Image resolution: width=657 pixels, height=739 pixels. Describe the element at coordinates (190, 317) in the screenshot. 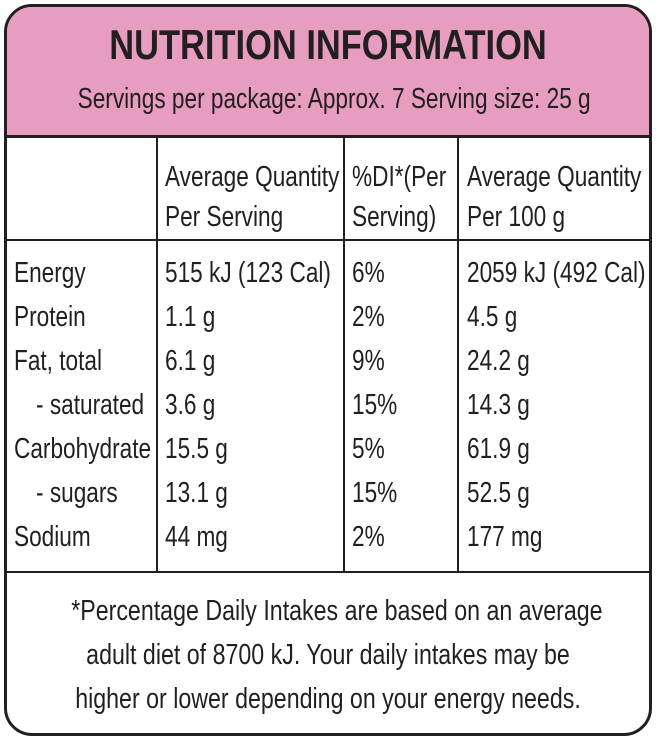

I see `per-serving-value: 1.1 g` at that location.